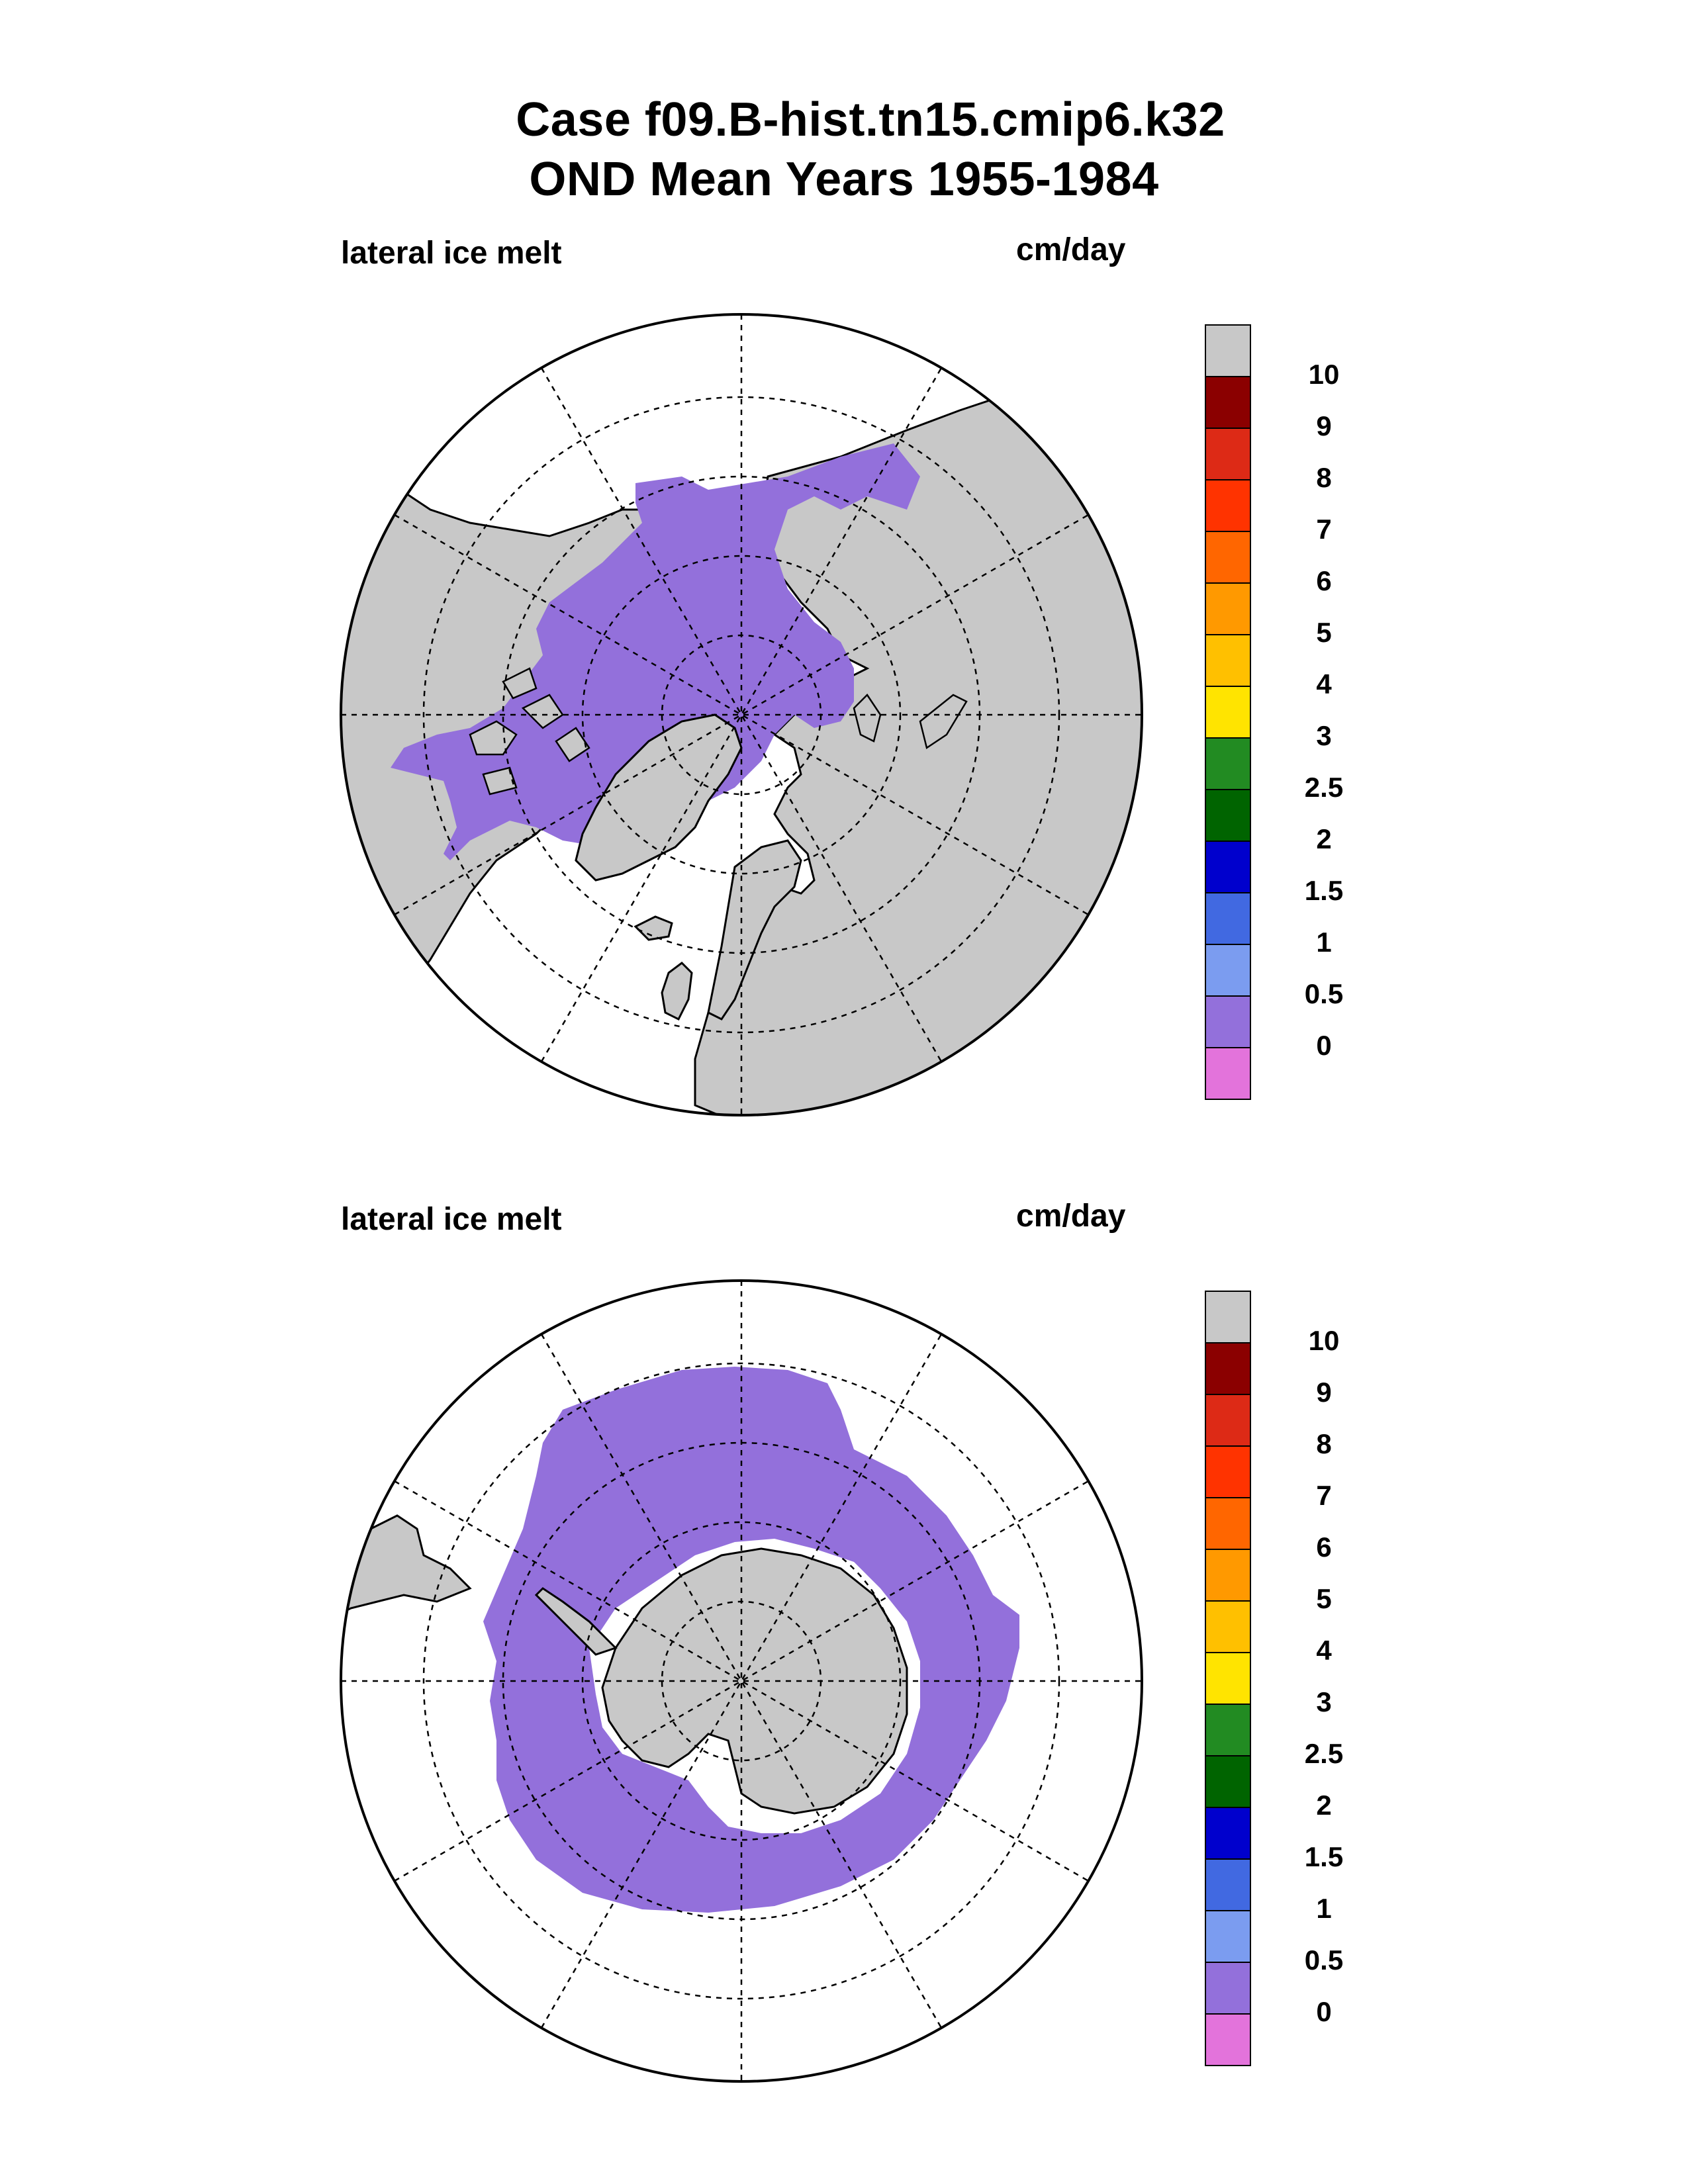 This screenshot has height=2184, width=1688. I want to click on south-cbar-tick: 10, so click(1324, 1341).